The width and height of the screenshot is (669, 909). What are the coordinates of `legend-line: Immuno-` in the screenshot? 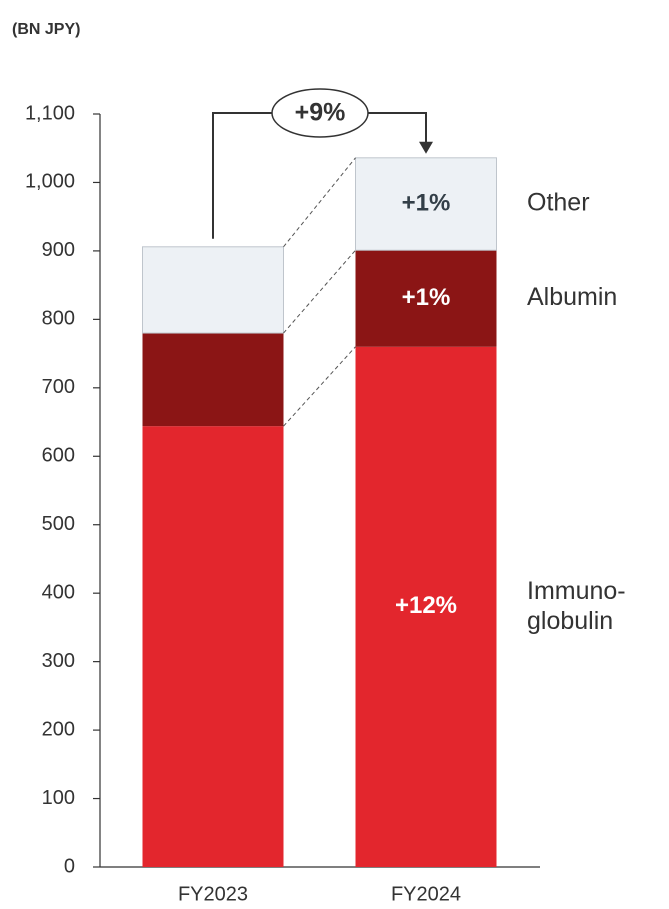 It's located at (576, 590).